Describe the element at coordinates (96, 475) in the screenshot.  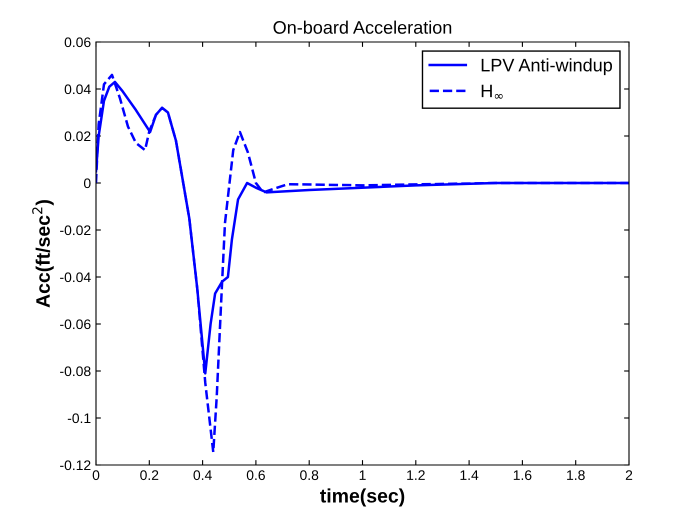
I see `x-tick-label: 0` at that location.